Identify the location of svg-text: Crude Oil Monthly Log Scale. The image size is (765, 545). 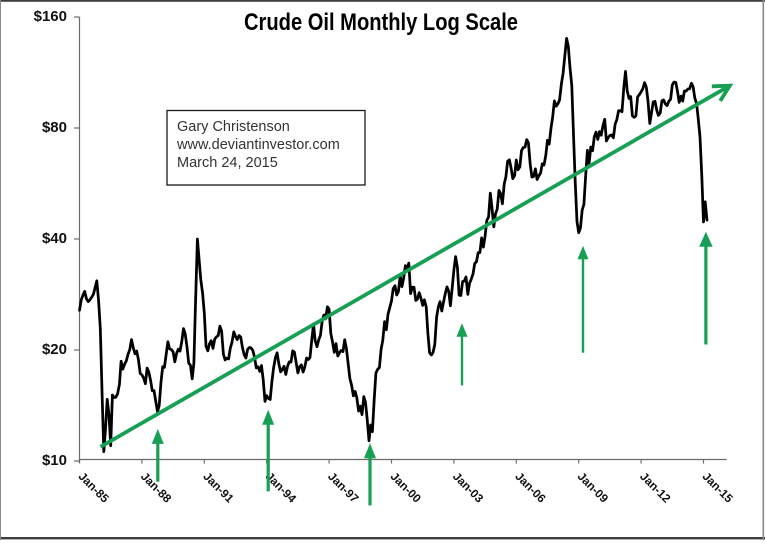
(381, 22).